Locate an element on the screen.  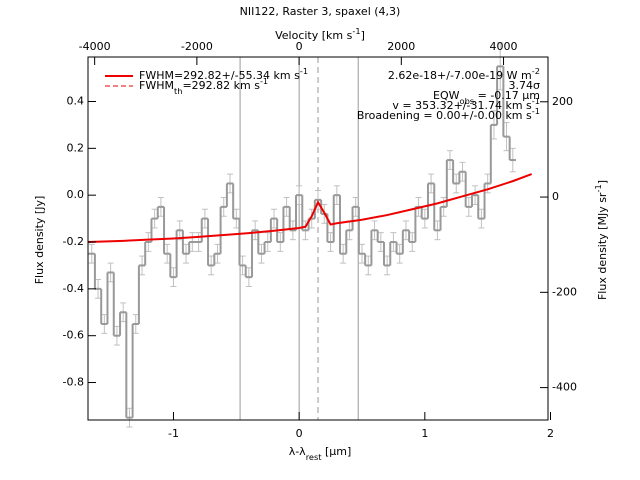
y2-axis-label-part: Flux density [MJy sr is located at coordinates (602, 246).